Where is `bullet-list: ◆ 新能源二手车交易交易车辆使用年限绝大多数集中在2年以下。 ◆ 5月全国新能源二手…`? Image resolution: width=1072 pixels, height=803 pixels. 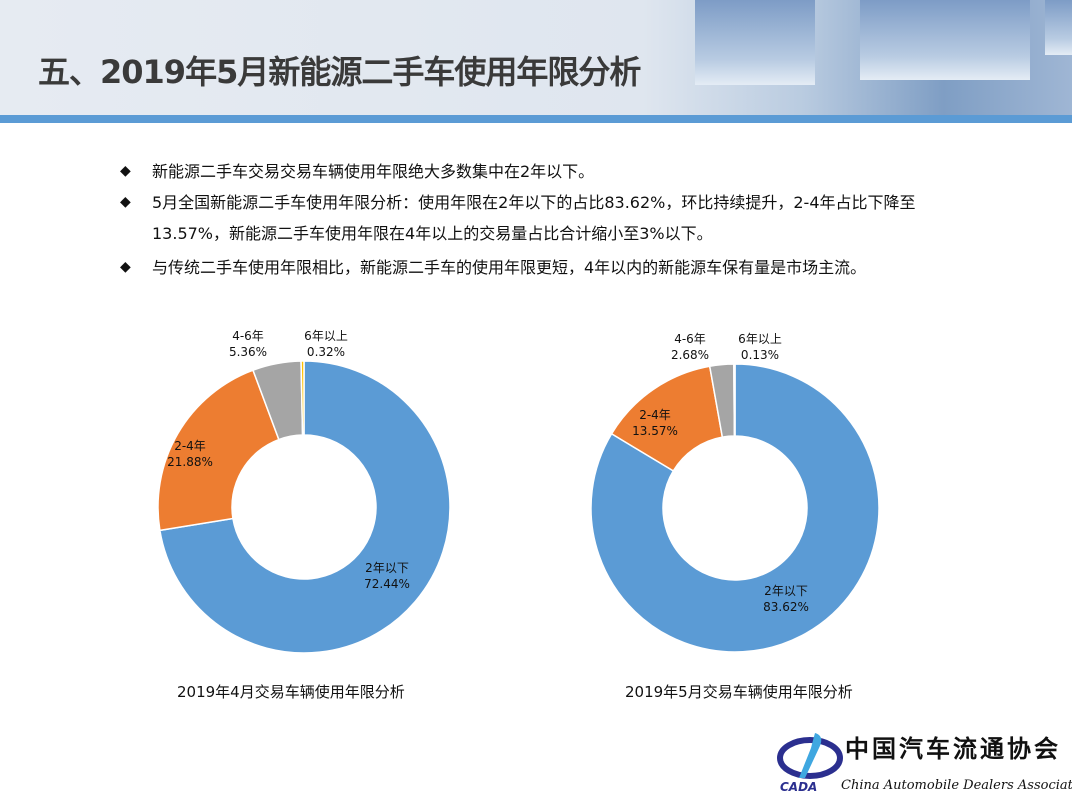
bullet-list: ◆ 新能源二手车交易交易车辆使用年限绝大多数集中在2年以下。 ◆ 5月全国新能源二手… is located at coordinates (535, 219).